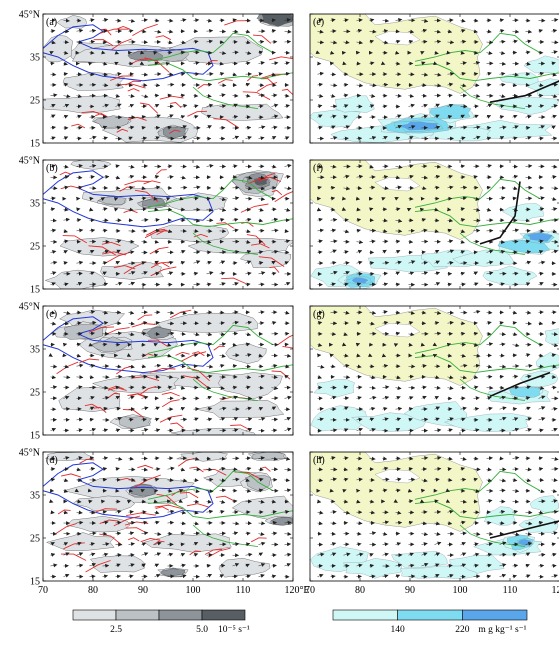 The image size is (559, 650). I want to click on panel-label: (g), so click(319, 314).